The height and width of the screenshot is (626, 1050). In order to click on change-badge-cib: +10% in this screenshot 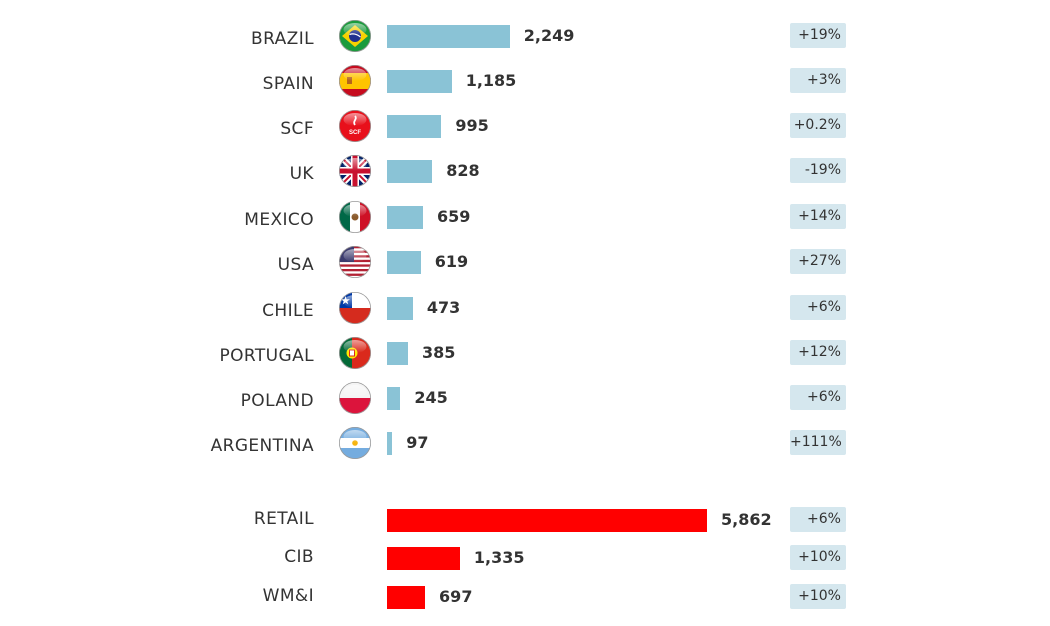, I will do `click(818, 557)`.